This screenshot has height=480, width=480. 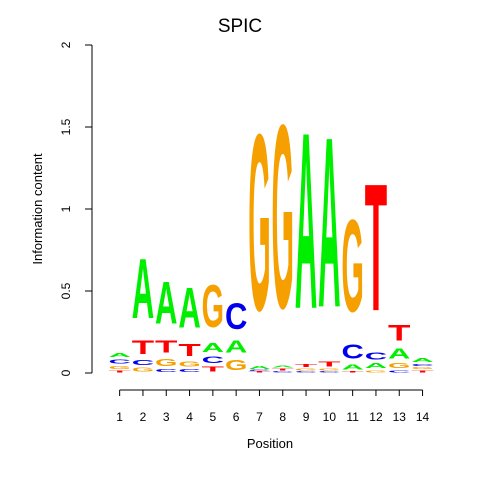 What do you see at coordinates (376, 417) in the screenshot?
I see `x-tick-label: 12` at bounding box center [376, 417].